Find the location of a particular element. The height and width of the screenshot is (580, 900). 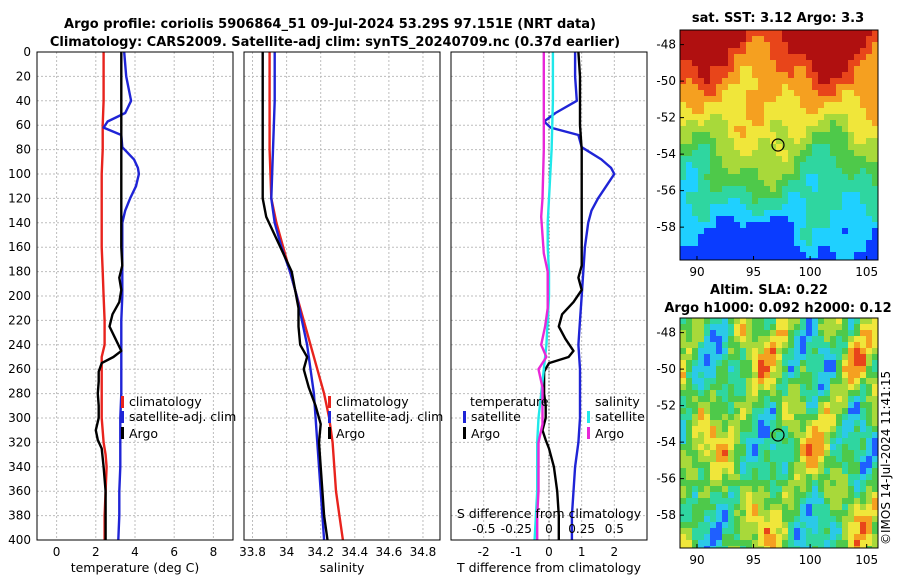

x-tick-label: 6 is located at coordinates (174, 552).